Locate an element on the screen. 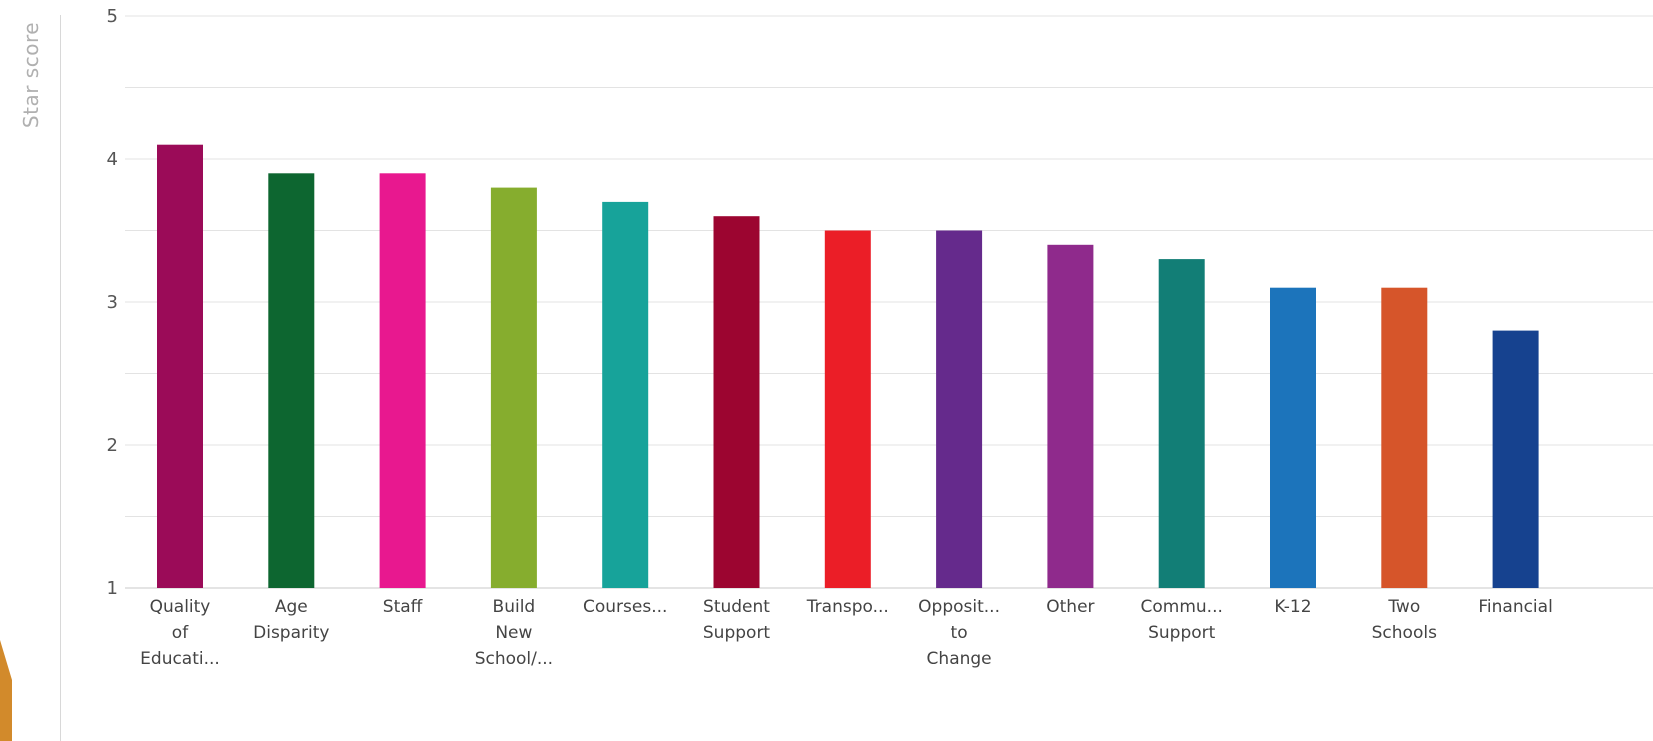 Image resolution: width=1653 pixels, height=741 pixels. y-tick-label: 2 is located at coordinates (112, 445).